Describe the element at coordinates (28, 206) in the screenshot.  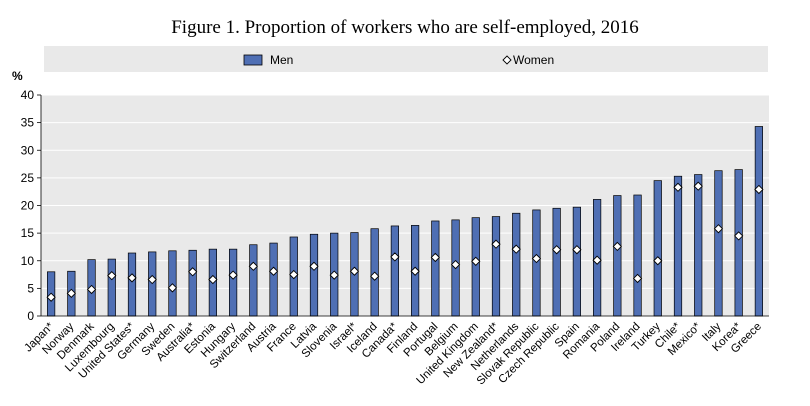
I see `y-tick-label: 20` at that location.